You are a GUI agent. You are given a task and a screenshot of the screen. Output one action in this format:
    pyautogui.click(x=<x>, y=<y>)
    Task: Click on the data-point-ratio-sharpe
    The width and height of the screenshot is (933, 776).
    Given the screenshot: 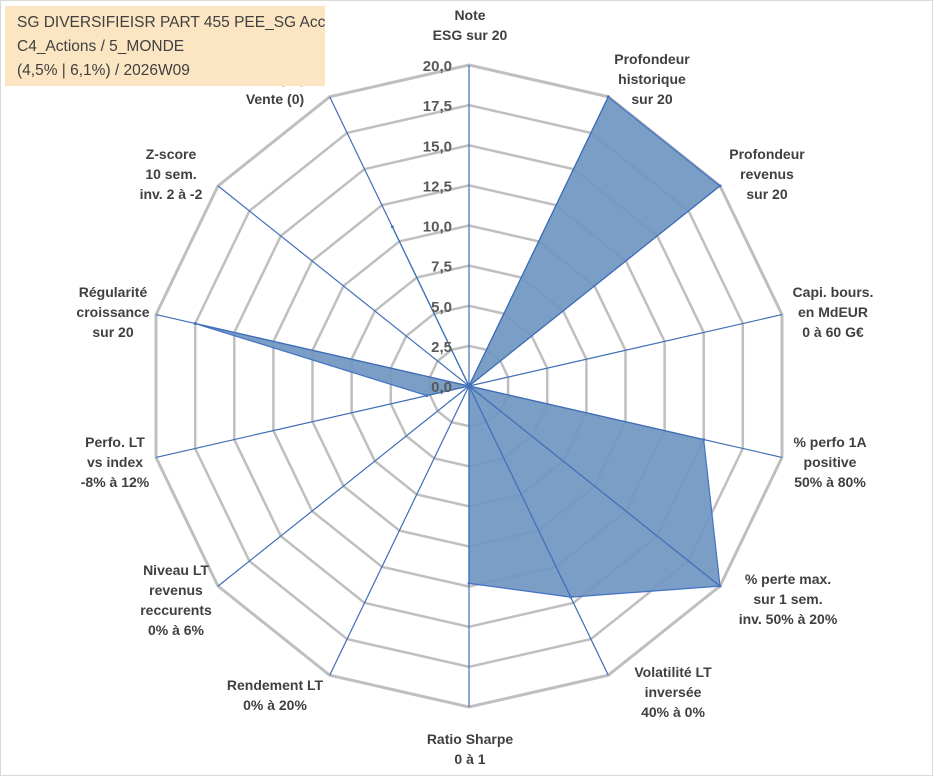 What is the action you would take?
    pyautogui.click(x=469, y=583)
    